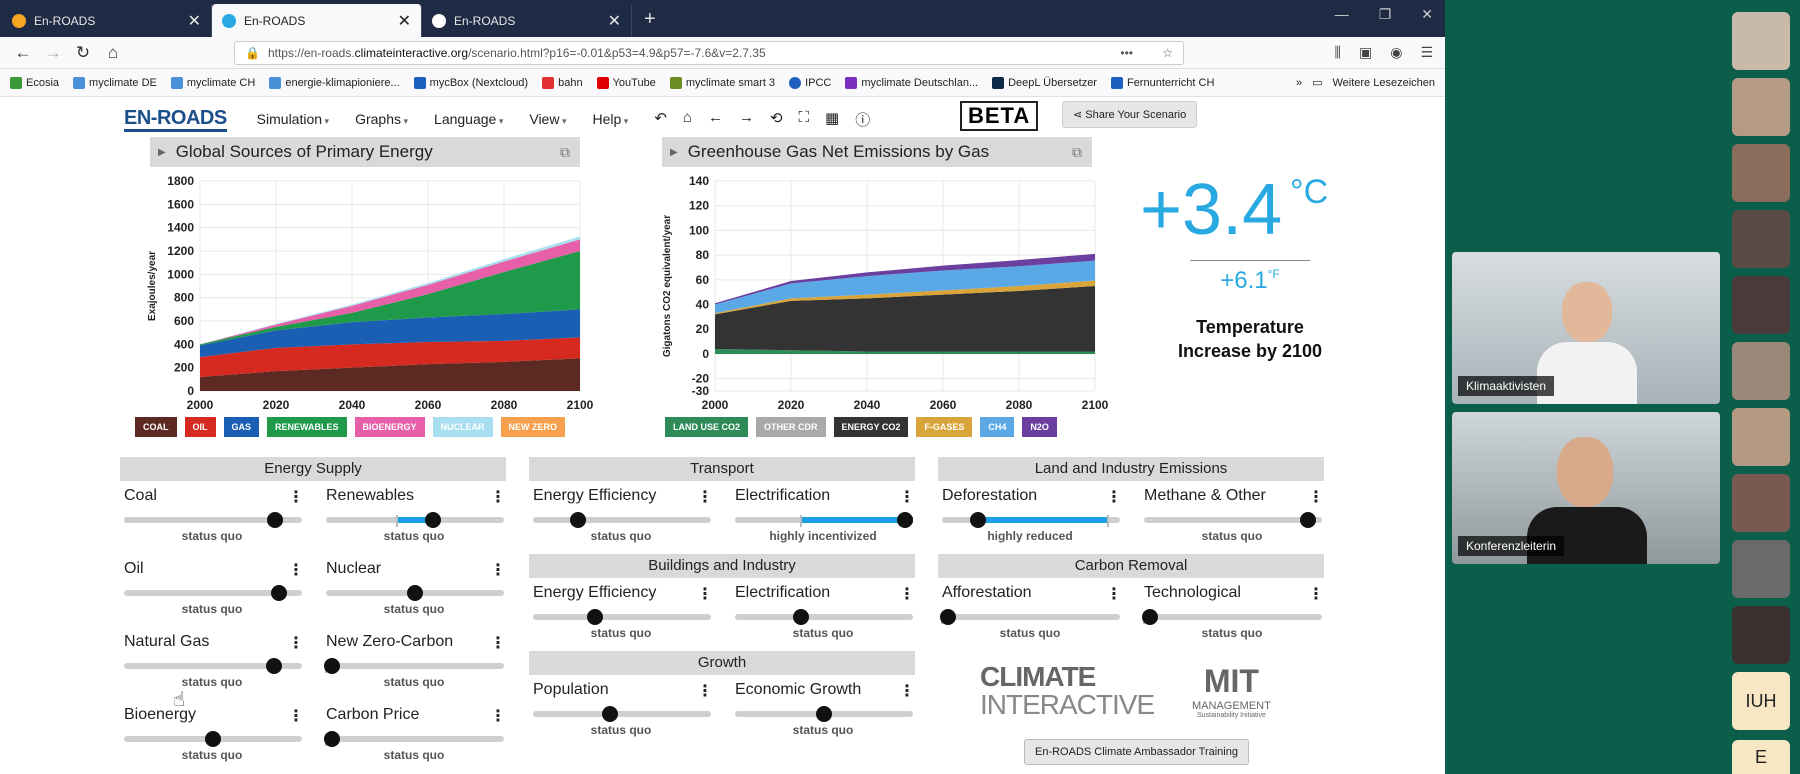 This screenshot has height=774, width=1800. What do you see at coordinates (1337, 52) in the screenshot?
I see `library-icon: ⫼` at bounding box center [1337, 52].